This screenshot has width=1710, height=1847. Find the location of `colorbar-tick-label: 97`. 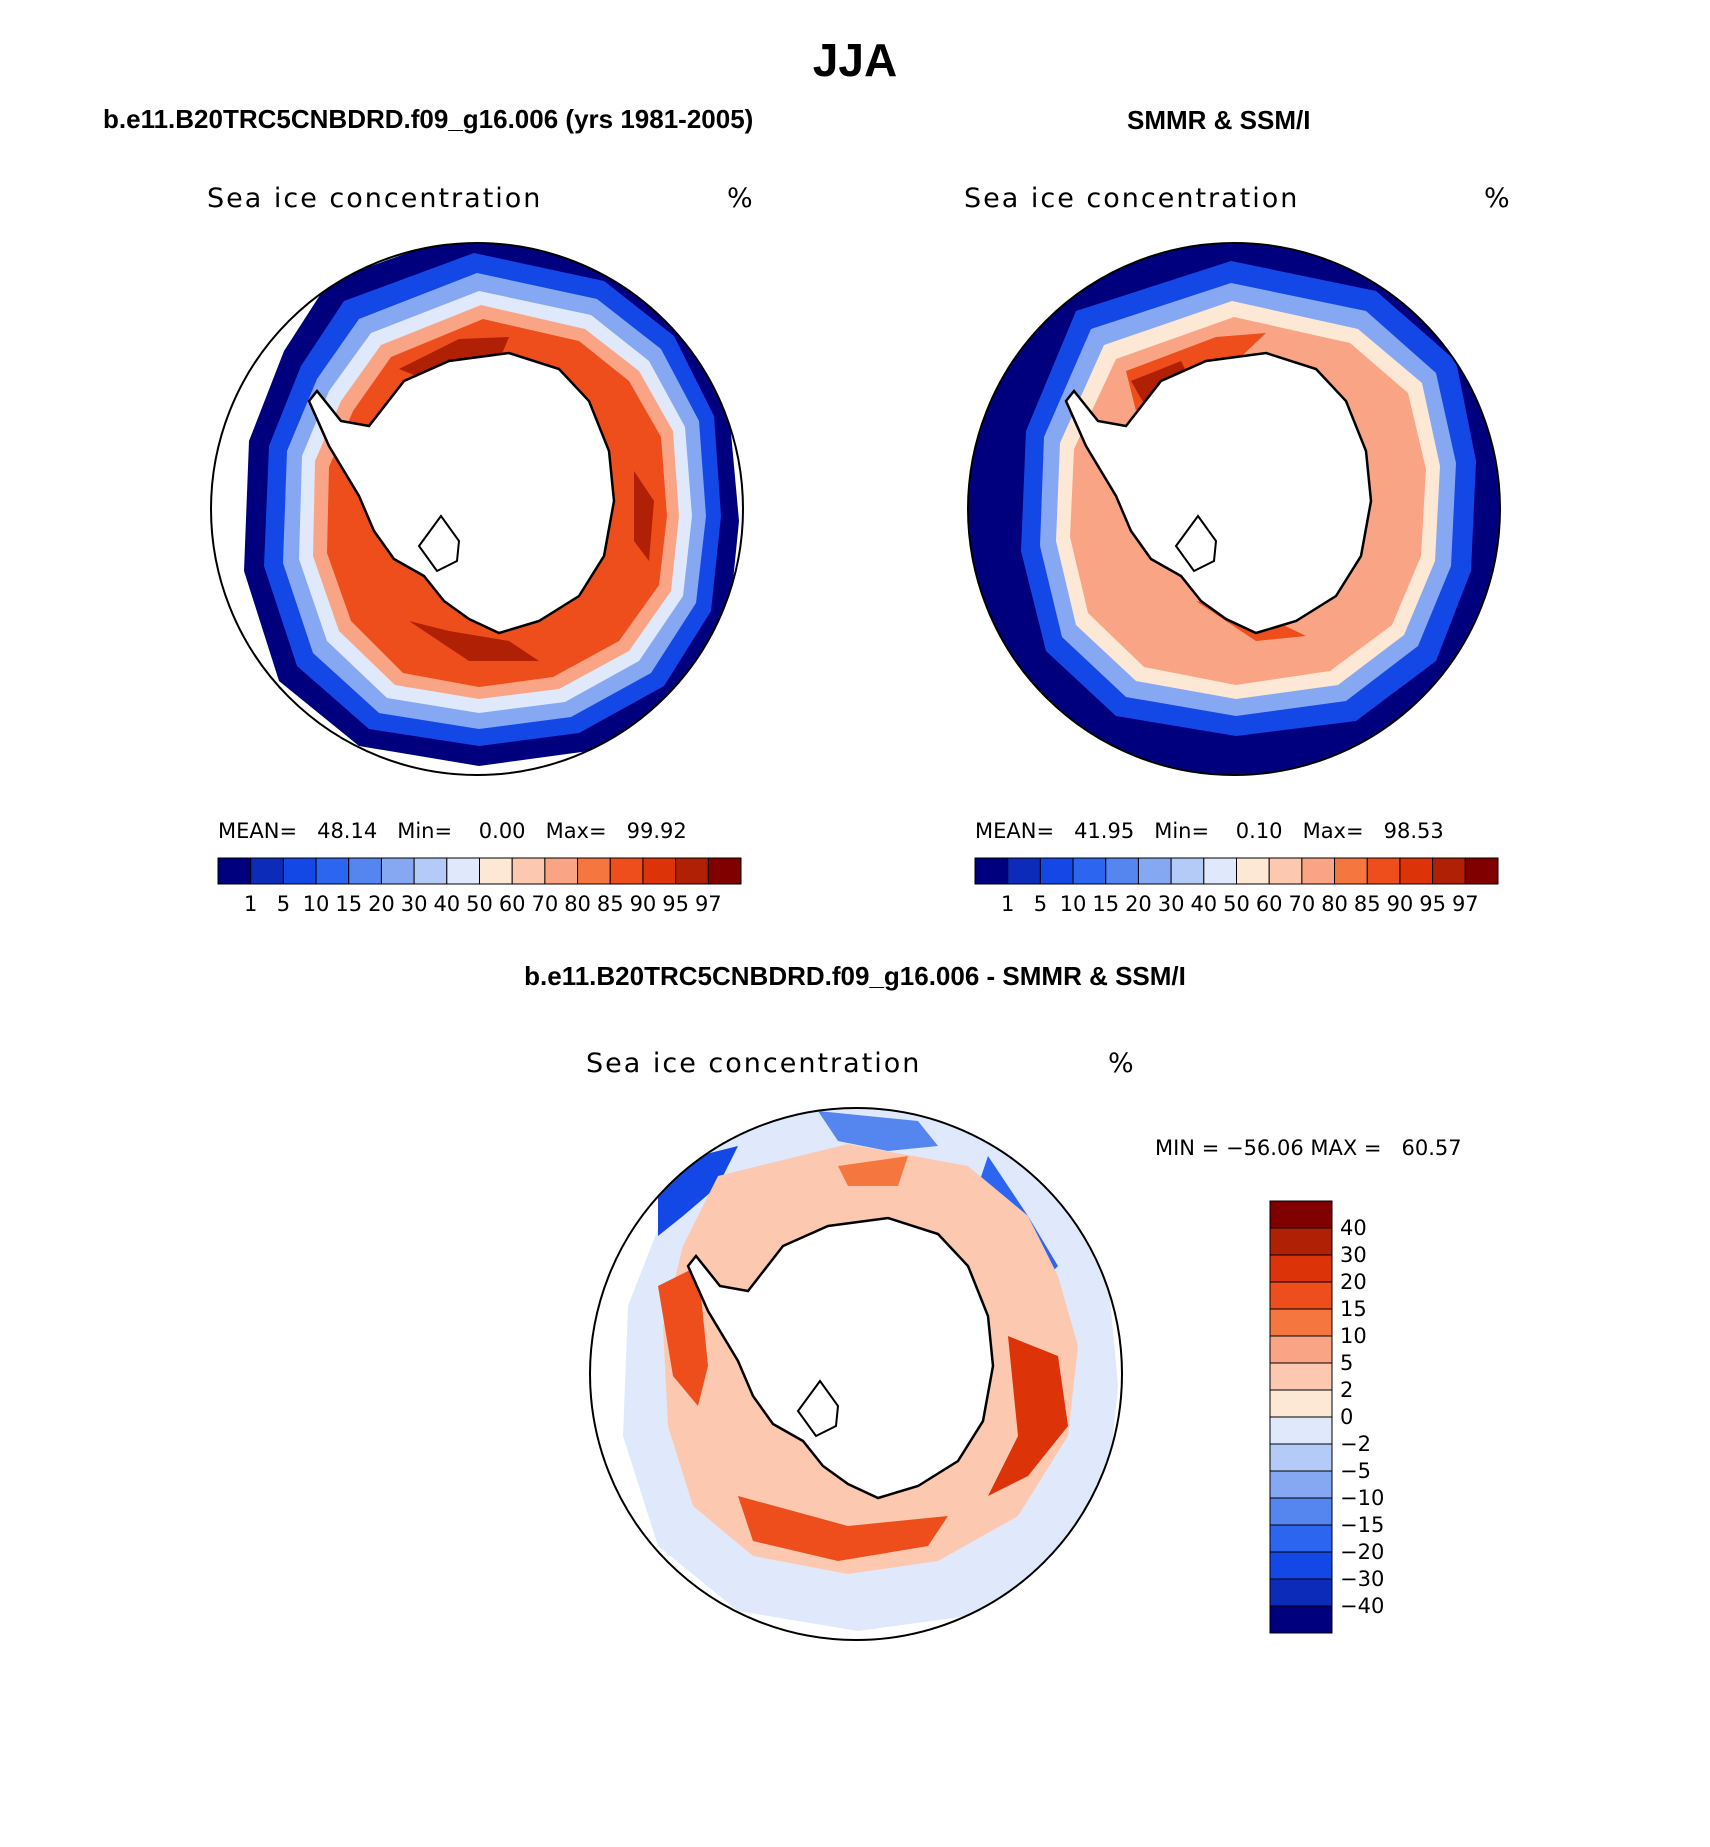

colorbar-tick-label: 97 is located at coordinates (708, 904).